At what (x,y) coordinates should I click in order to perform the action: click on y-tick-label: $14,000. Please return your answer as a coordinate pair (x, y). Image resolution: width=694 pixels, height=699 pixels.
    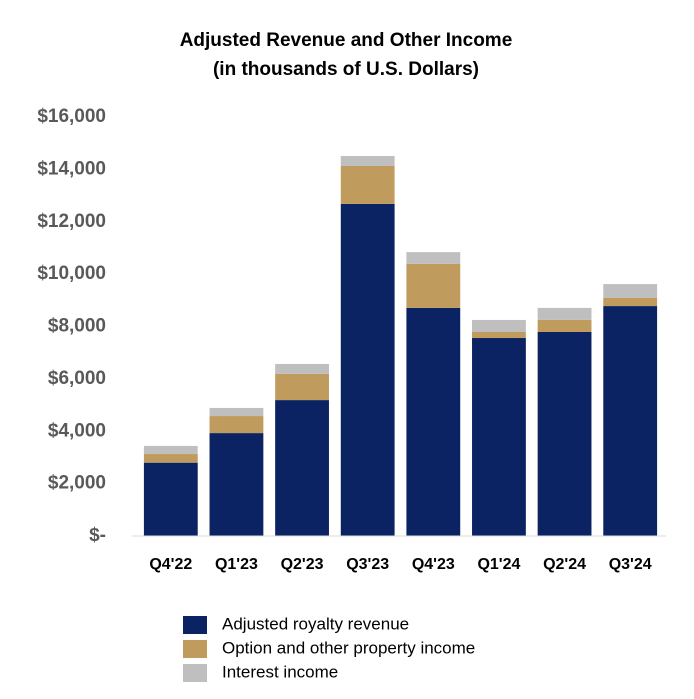
    Looking at the image, I should click on (71, 168).